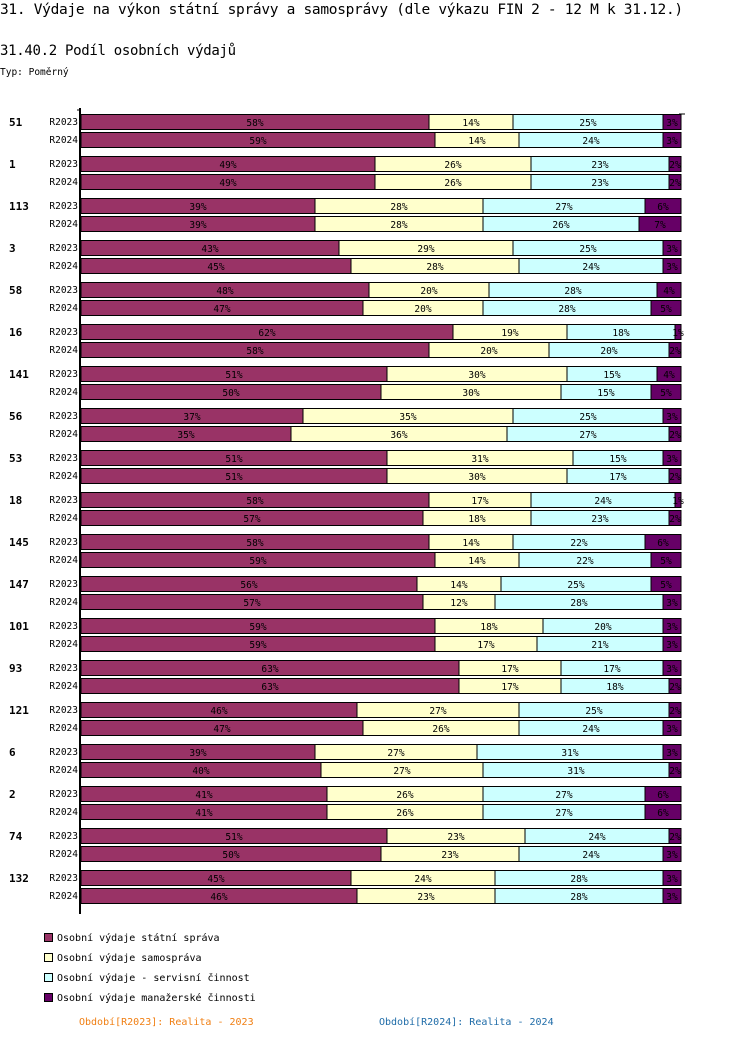  Describe the element at coordinates (12, 164) in the screenshot. I see `group-label: 1` at that location.